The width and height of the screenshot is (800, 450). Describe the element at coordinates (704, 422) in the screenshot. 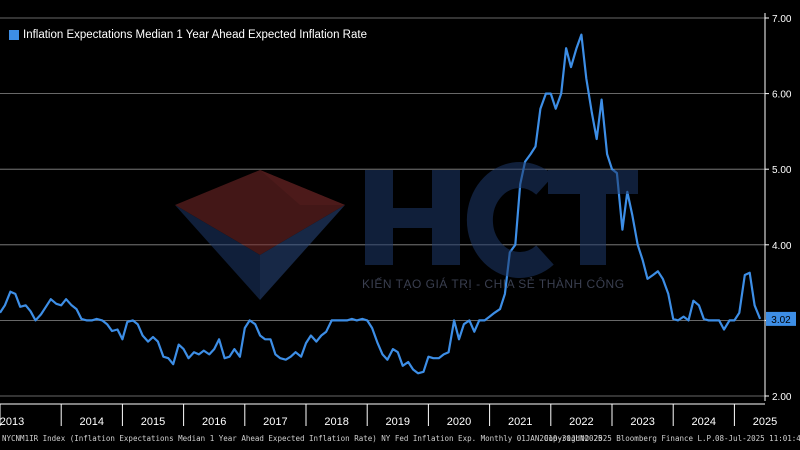

I see `x-tick-label: 2024` at that location.